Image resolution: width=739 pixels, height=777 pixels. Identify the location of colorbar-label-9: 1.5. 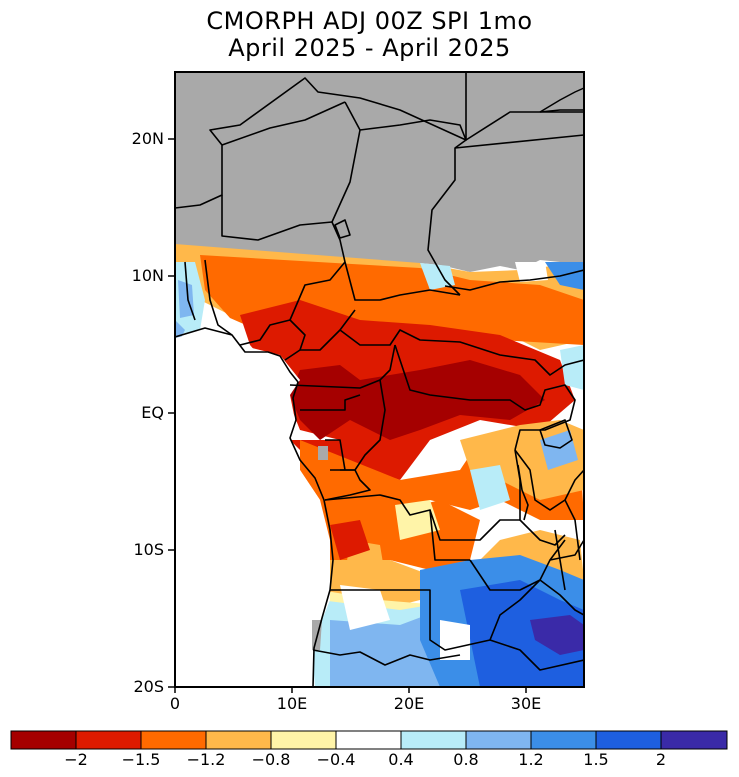
(596, 759).